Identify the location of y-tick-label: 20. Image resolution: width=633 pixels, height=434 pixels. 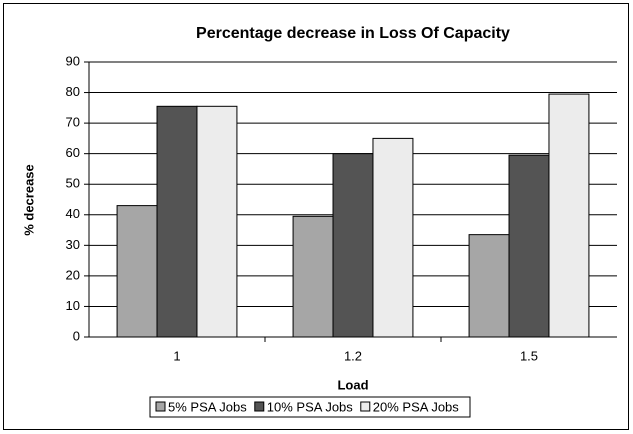
(73, 274).